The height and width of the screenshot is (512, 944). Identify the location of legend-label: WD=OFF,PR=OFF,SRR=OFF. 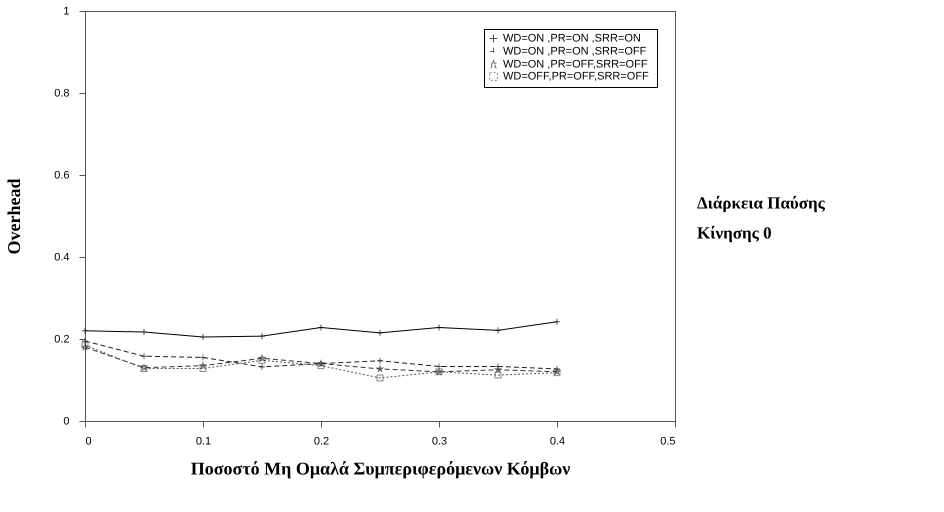
(576, 76).